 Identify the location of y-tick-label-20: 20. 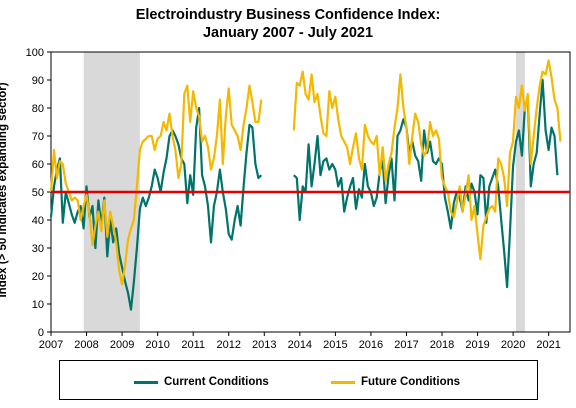
(38, 277).